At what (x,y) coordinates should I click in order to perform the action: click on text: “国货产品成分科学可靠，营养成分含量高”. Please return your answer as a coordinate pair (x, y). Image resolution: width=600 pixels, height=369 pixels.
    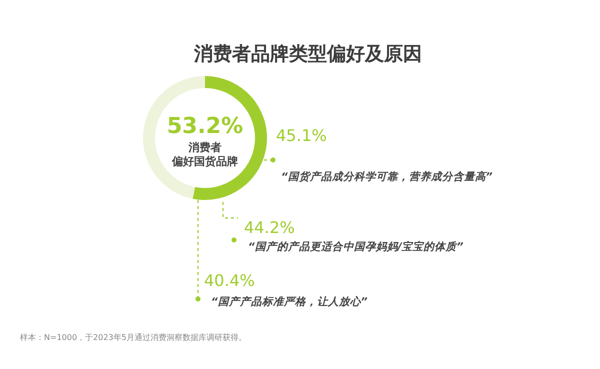
    Looking at the image, I should click on (387, 176).